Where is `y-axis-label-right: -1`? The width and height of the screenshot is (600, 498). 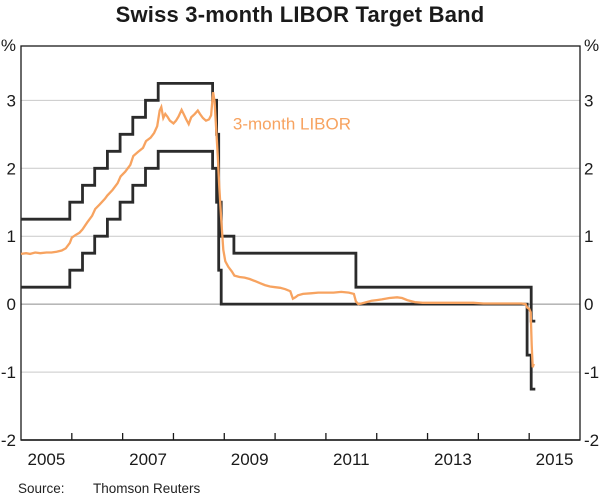 y-axis-label-right: -1 is located at coordinates (591, 372).